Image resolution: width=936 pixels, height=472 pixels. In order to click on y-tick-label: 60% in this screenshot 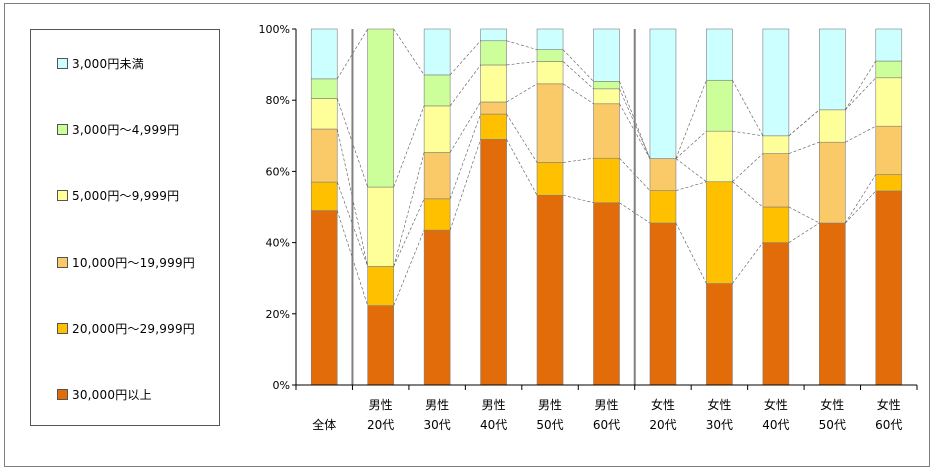, I will do `click(278, 171)`.